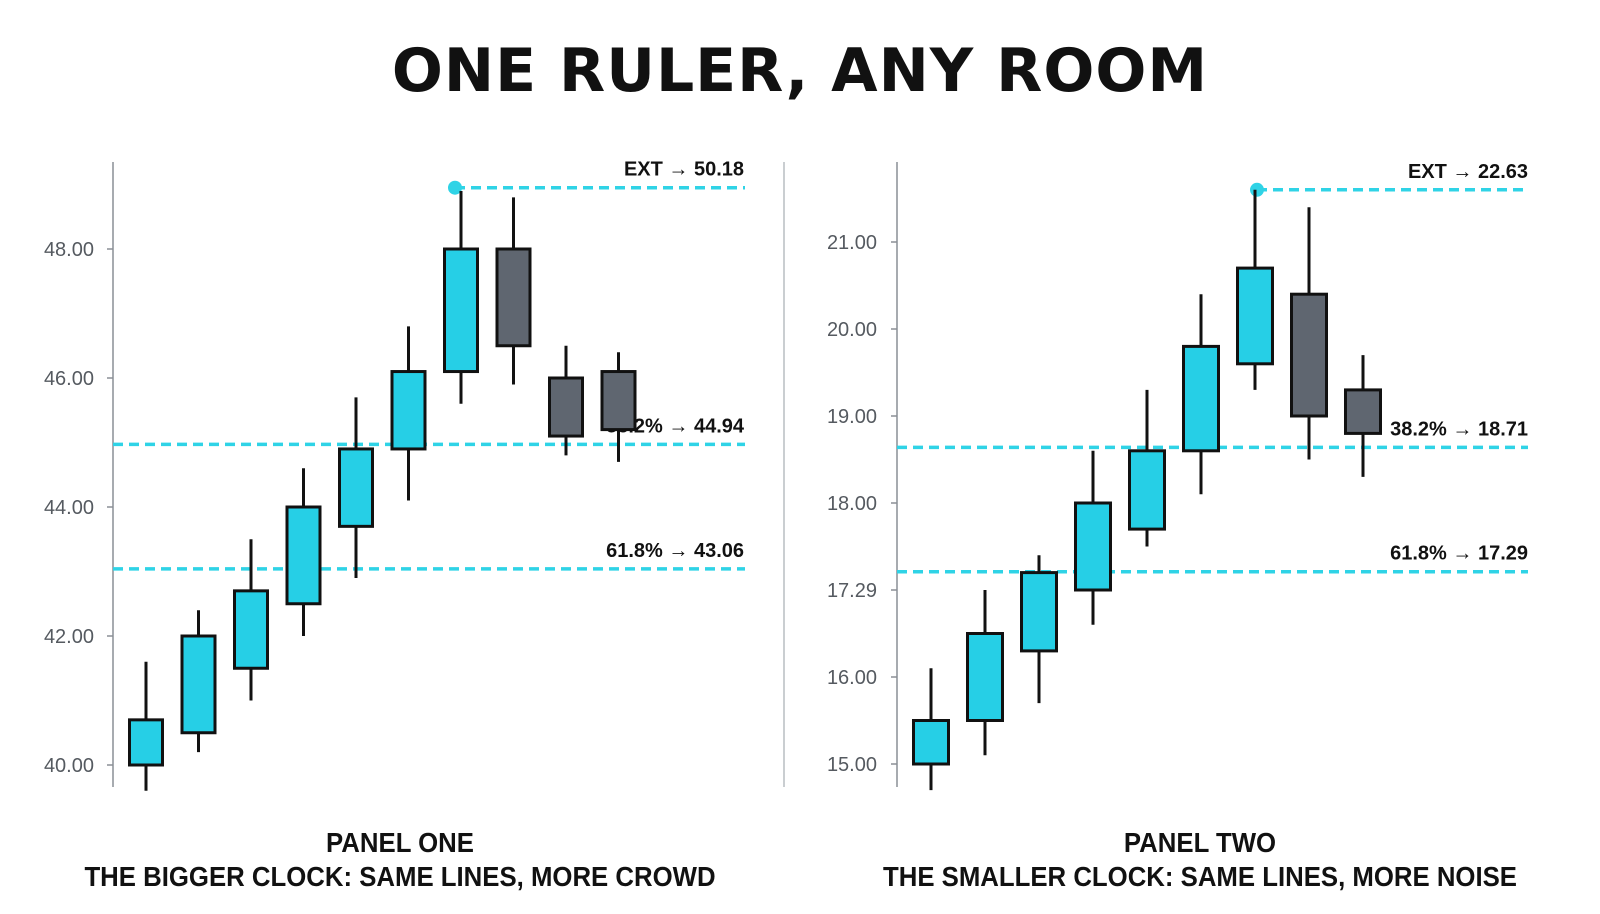  What do you see at coordinates (1459, 554) in the screenshot?
I see `panel-two-level-label: 61.8% → 17.29` at bounding box center [1459, 554].